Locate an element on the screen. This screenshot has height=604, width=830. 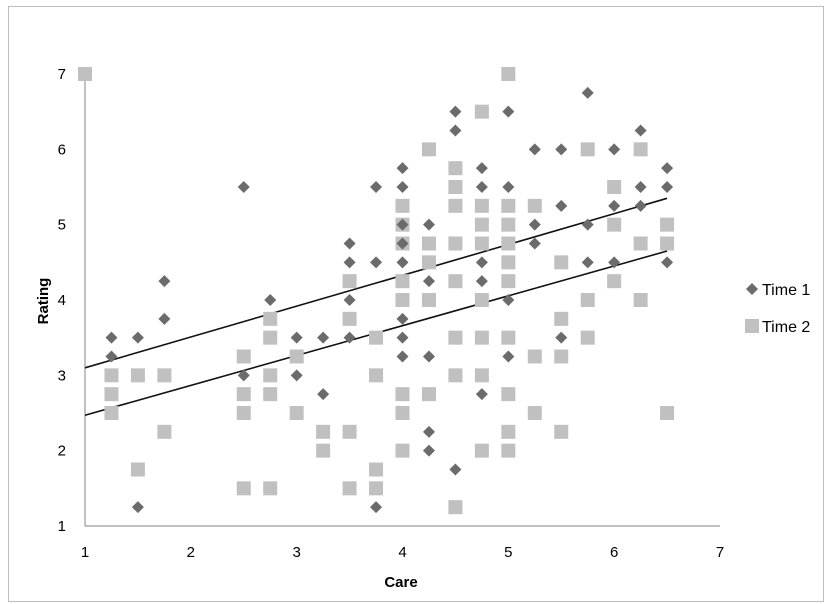
x-tick-label: 4 is located at coordinates (402, 552).